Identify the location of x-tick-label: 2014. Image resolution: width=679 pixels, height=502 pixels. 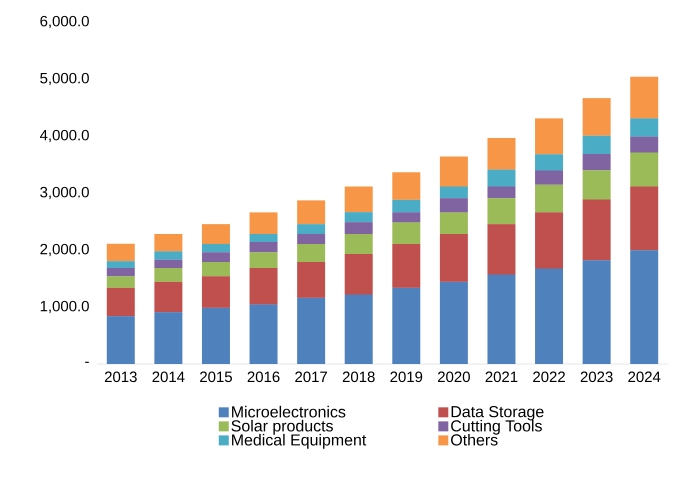
(168, 377).